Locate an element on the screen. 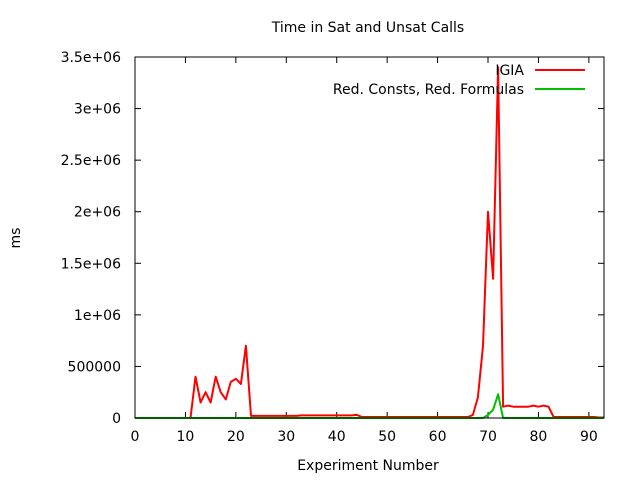  x-tick-label: 80 is located at coordinates (539, 437).